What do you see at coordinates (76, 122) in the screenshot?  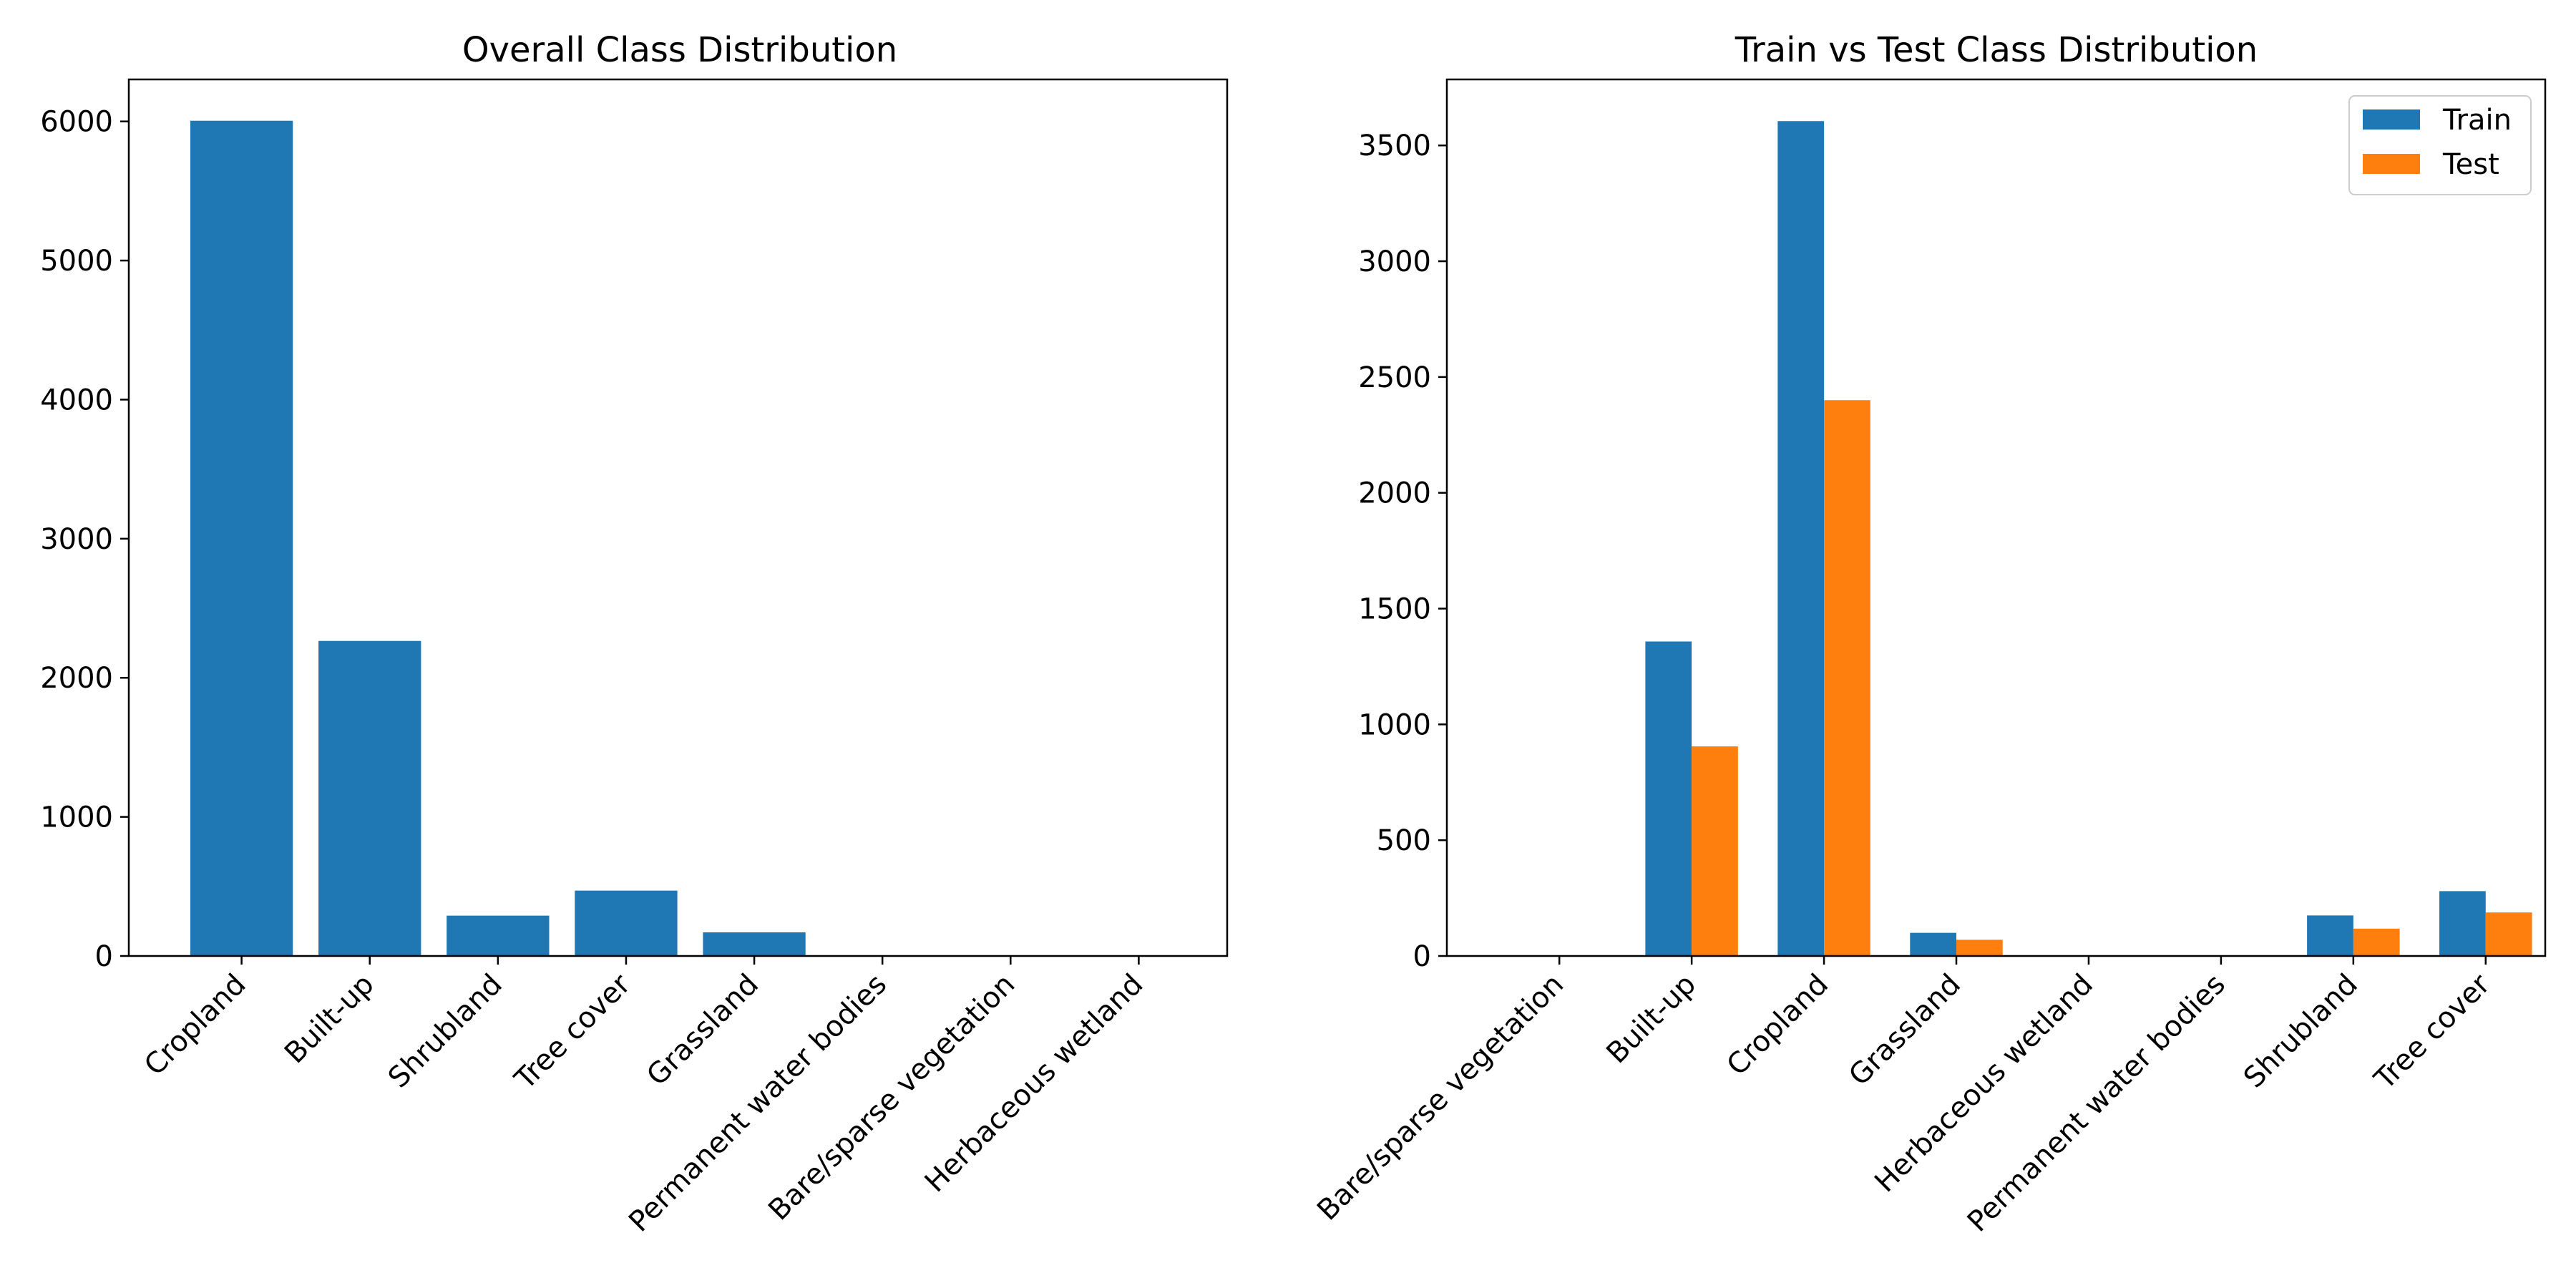 I see `y-tick-label: 6000` at bounding box center [76, 122].